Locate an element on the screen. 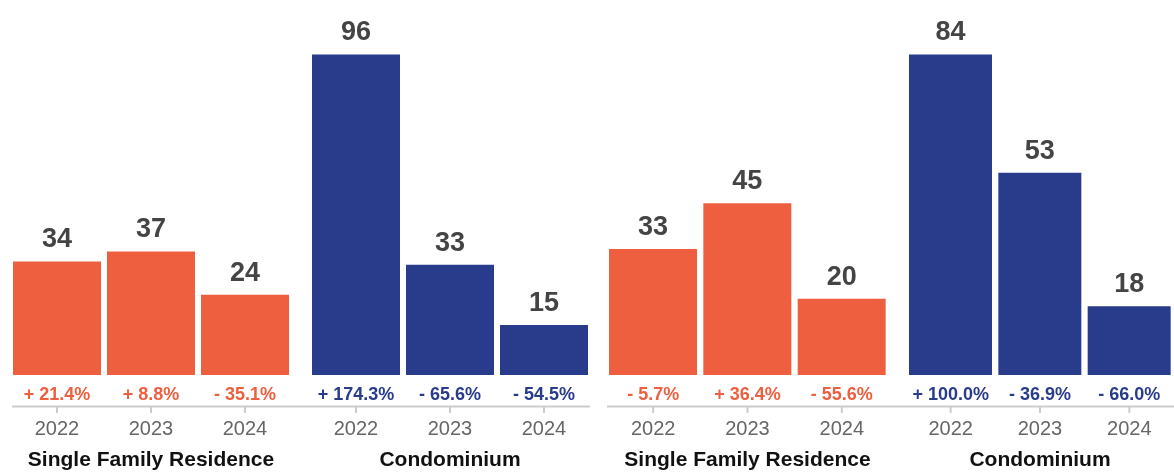 Image resolution: width=1174 pixels, height=472 pixels. data-label: 24 is located at coordinates (245, 271).